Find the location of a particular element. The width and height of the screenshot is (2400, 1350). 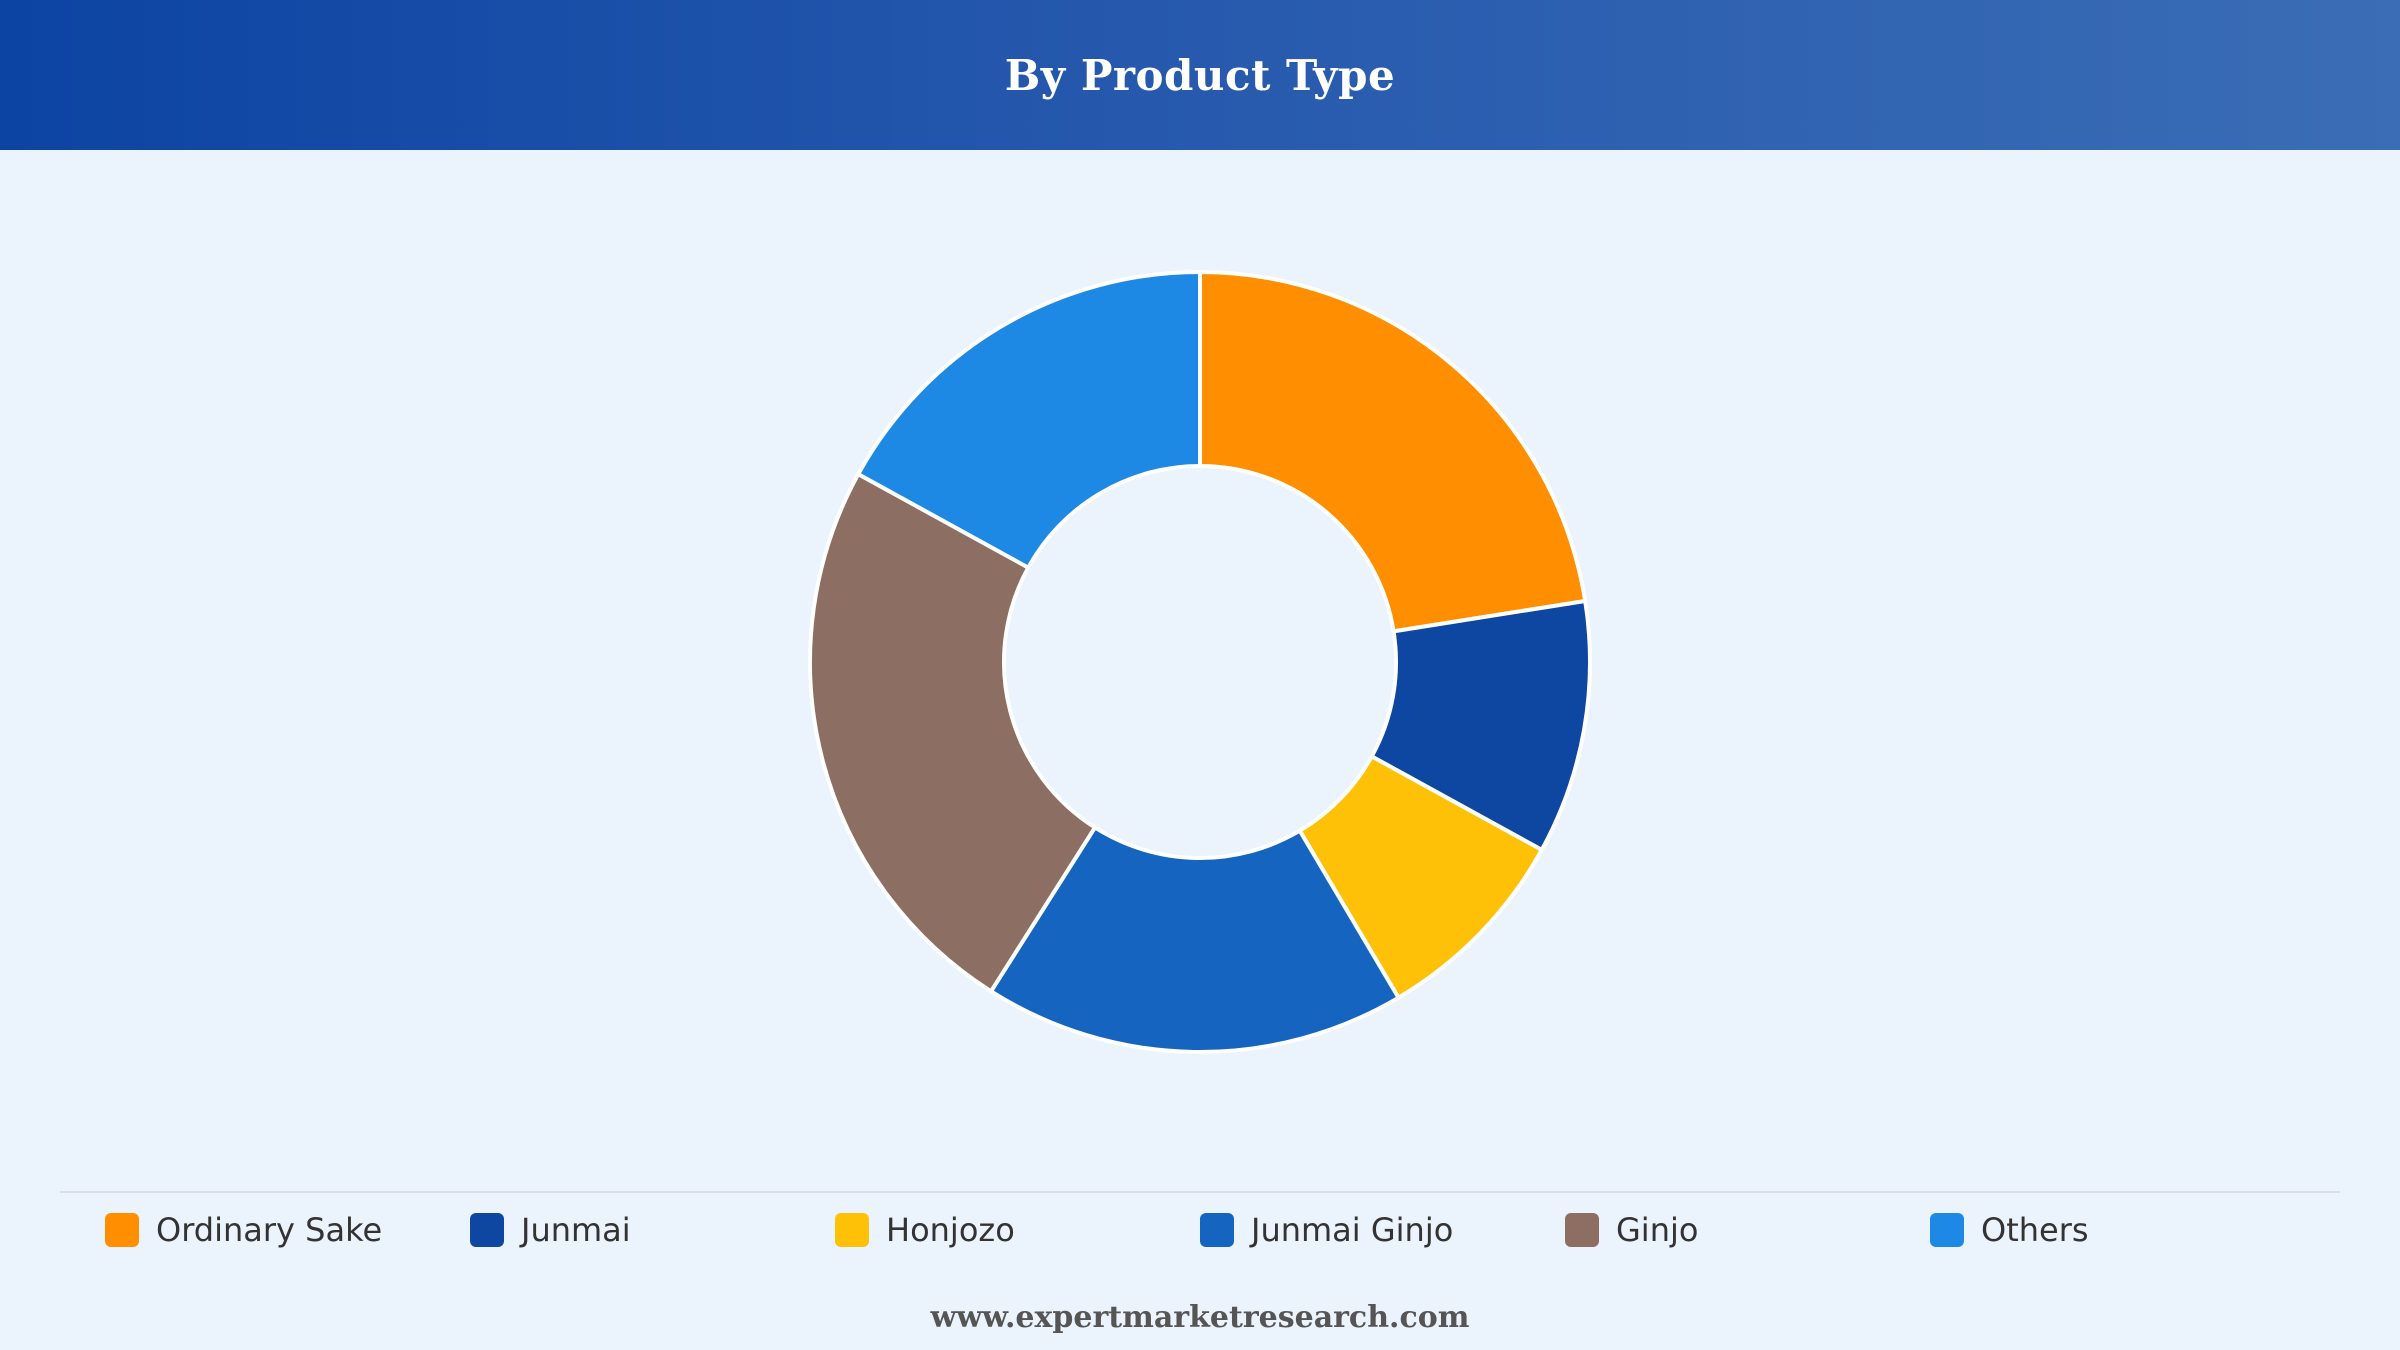

legend-item-honjozo: Honjozo is located at coordinates (925, 1230).